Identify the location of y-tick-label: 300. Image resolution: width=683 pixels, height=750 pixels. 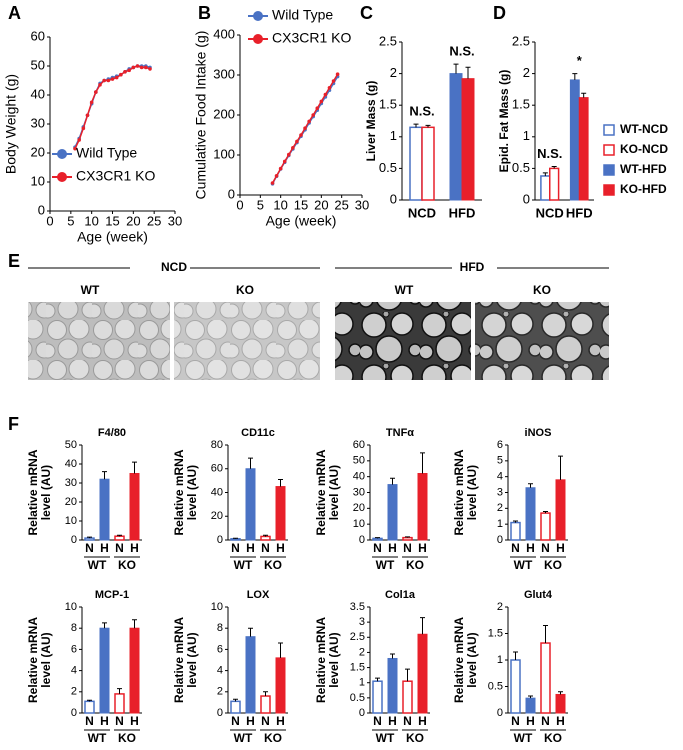
(224, 73).